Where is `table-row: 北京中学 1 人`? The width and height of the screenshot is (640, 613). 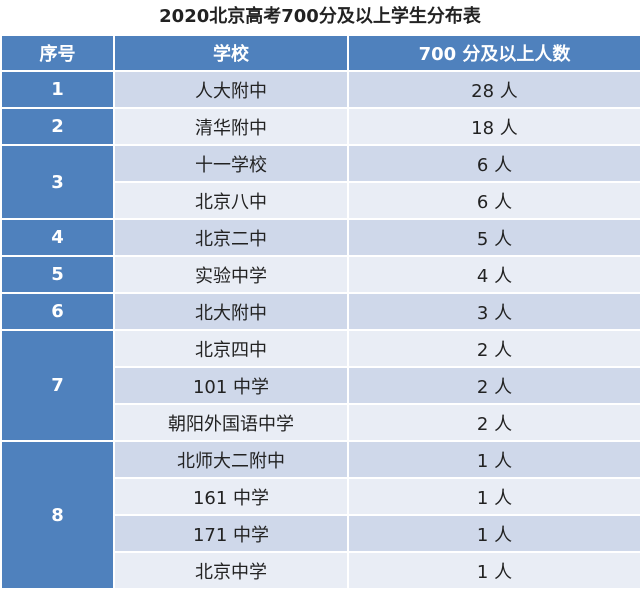 table-row: 北京中学 1 人 is located at coordinates (320, 570).